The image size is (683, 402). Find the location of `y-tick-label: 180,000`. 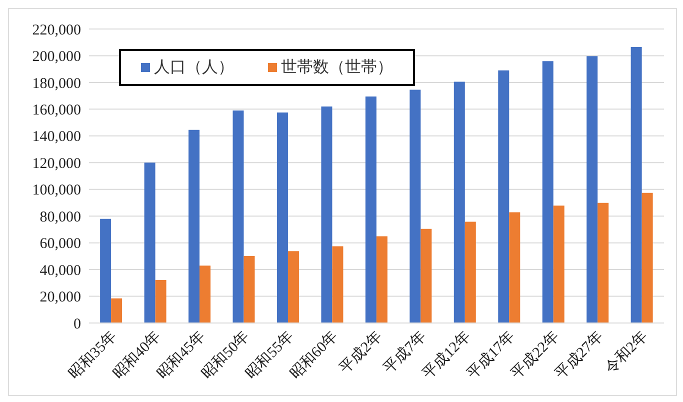

y-tick-label: 180,000 is located at coordinates (56, 84).